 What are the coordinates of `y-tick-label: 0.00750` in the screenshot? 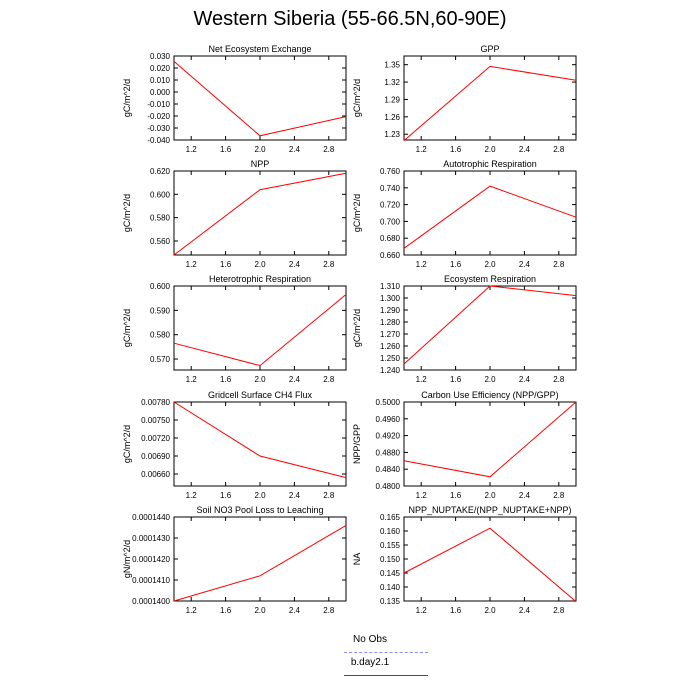 It's located at (155, 420).